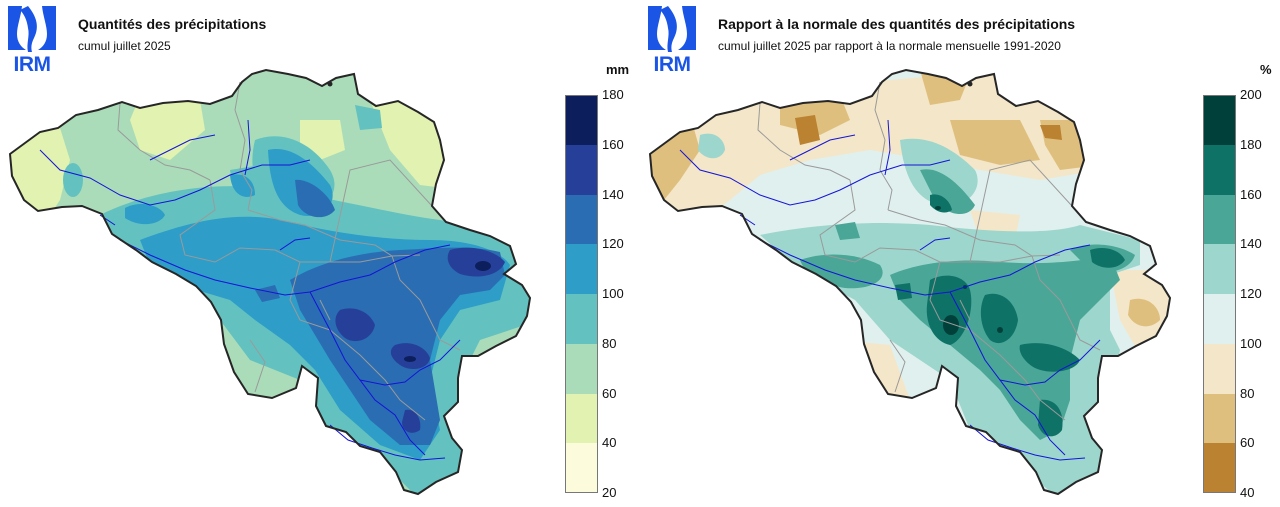 The width and height of the screenshot is (1280, 507). I want to click on legend-unit: mm, so click(618, 69).